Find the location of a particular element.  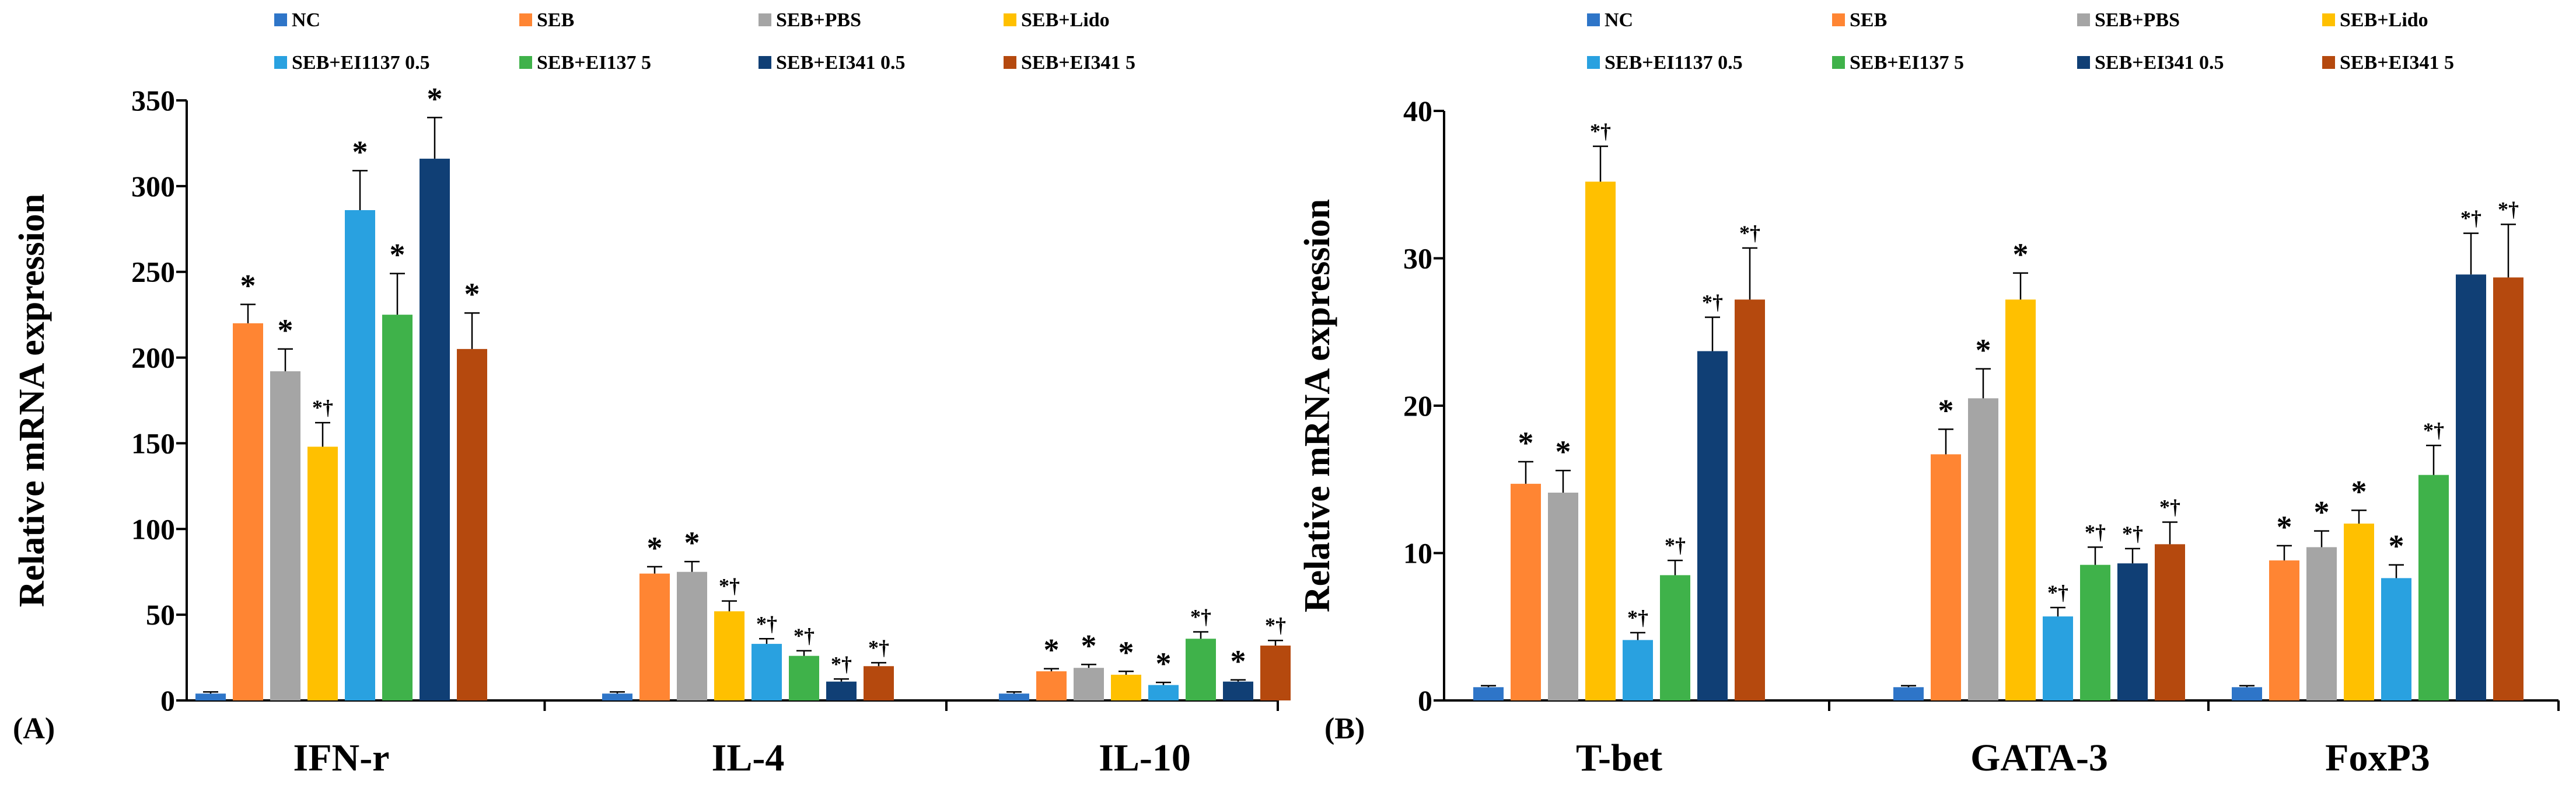

category-label: T-bet is located at coordinates (1619, 758).